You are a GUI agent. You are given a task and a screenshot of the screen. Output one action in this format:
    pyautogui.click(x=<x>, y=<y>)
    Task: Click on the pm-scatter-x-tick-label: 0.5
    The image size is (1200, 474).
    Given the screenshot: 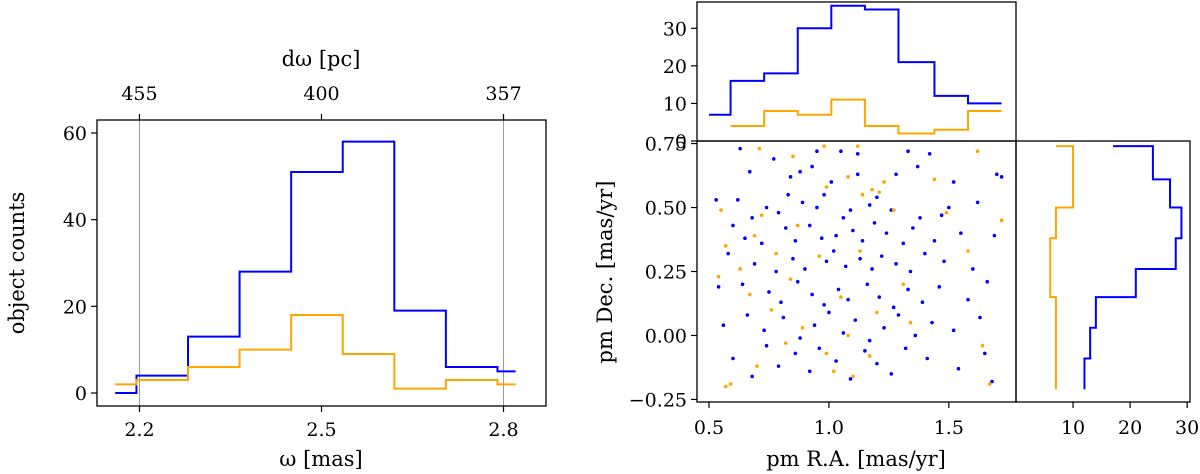 What is the action you would take?
    pyautogui.click(x=709, y=428)
    